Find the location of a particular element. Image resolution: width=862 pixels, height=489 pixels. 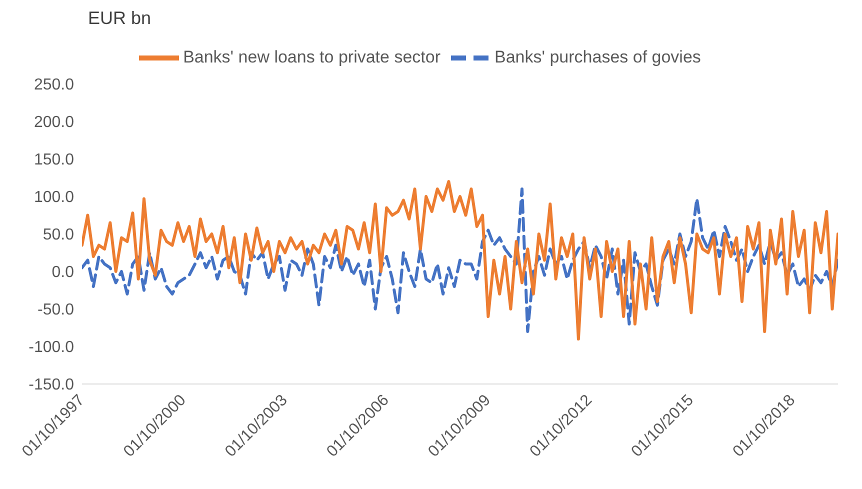

y-axis-title: EUR bn is located at coordinates (119, 19).